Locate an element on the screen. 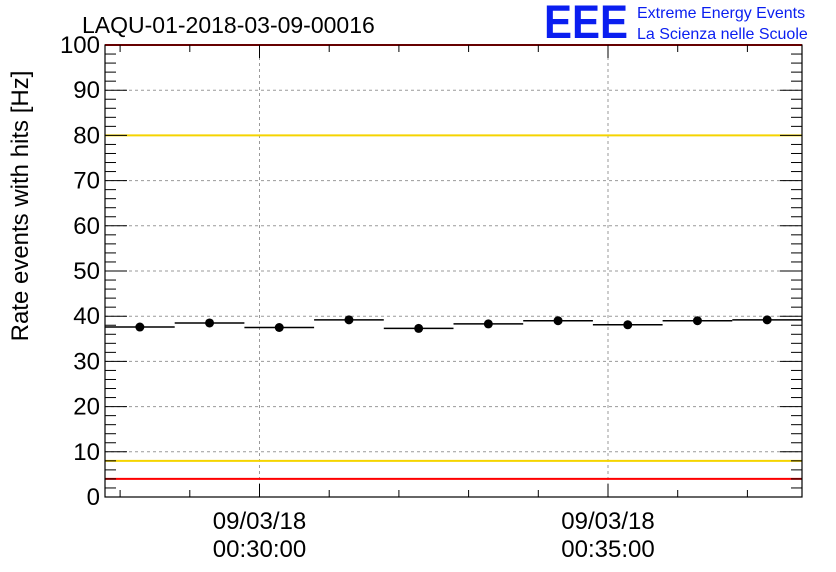 The image size is (836, 572). x-tick-time-label: 00:35:00 is located at coordinates (607, 549).